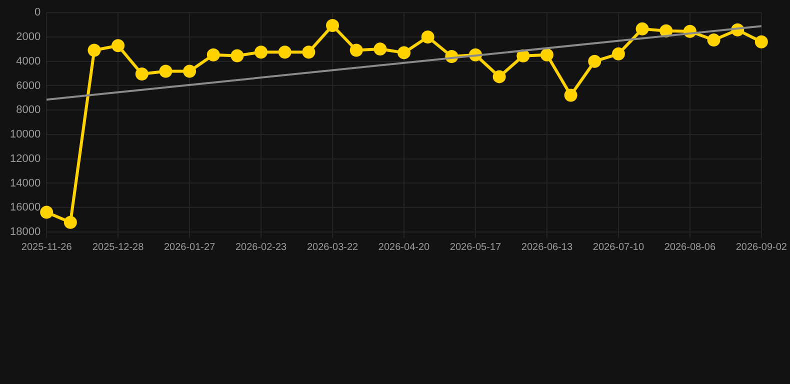 The width and height of the screenshot is (790, 384). What do you see at coordinates (25, 208) in the screenshot?
I see `y-tick-label: 16000` at bounding box center [25, 208].